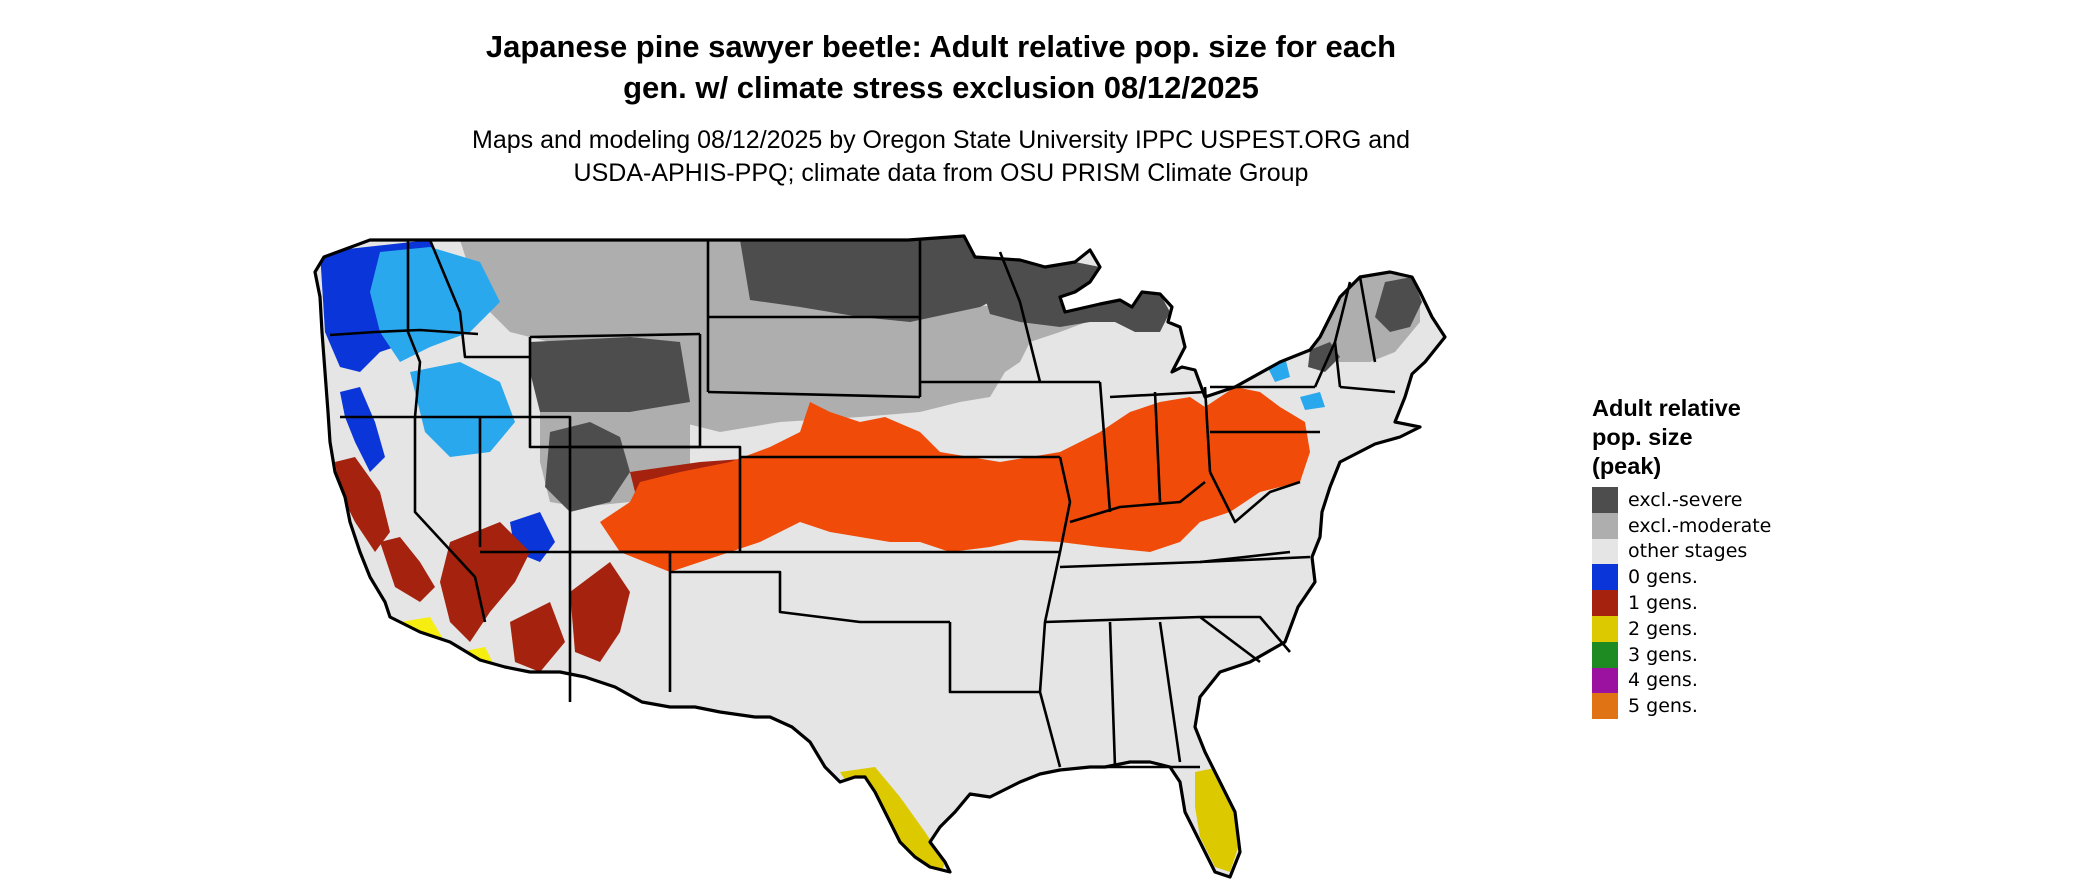 Image resolution: width=2100 pixels, height=892 pixels. I want to click on border-nc-sc, so click(1245, 634).